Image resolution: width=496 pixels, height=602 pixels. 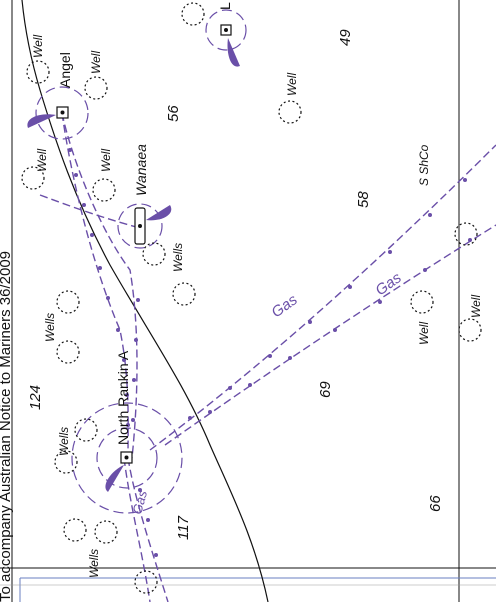 I want to click on safety-zone-angel, so click(x=62, y=113).